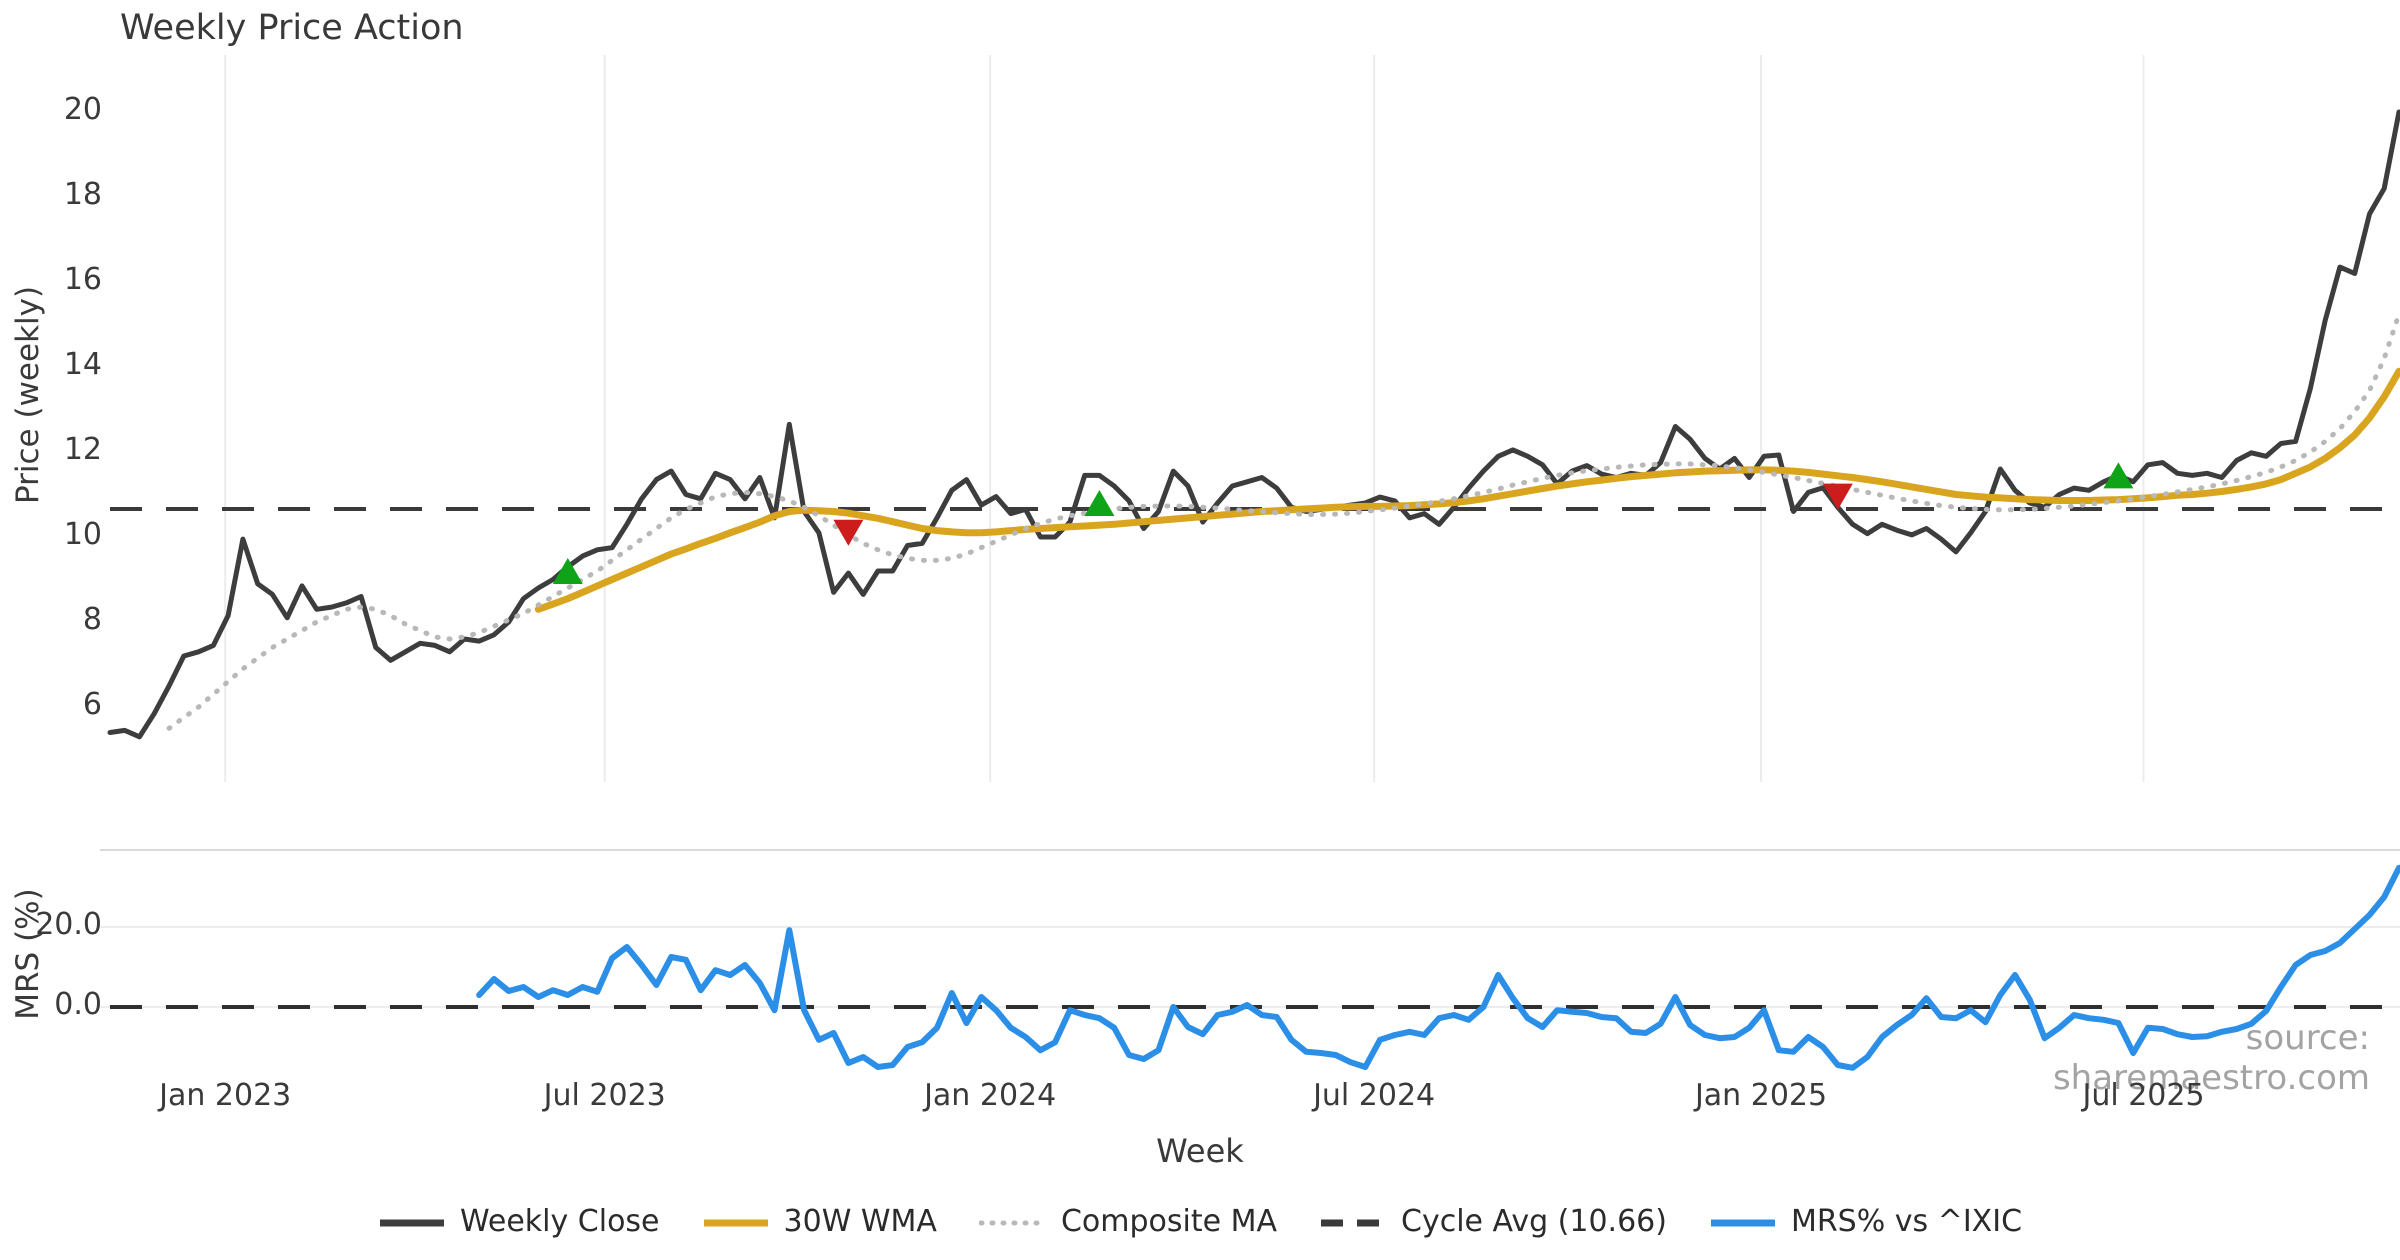  I want to click on price-tick-label: 20, so click(82, 109).